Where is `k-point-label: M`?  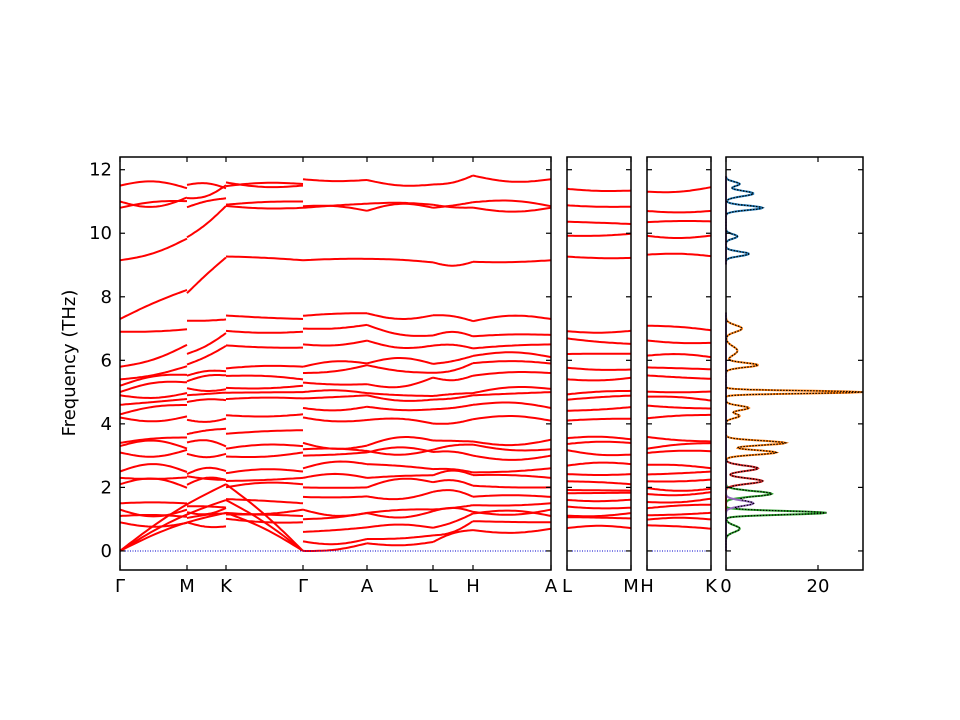
k-point-label: M is located at coordinates (631, 586).